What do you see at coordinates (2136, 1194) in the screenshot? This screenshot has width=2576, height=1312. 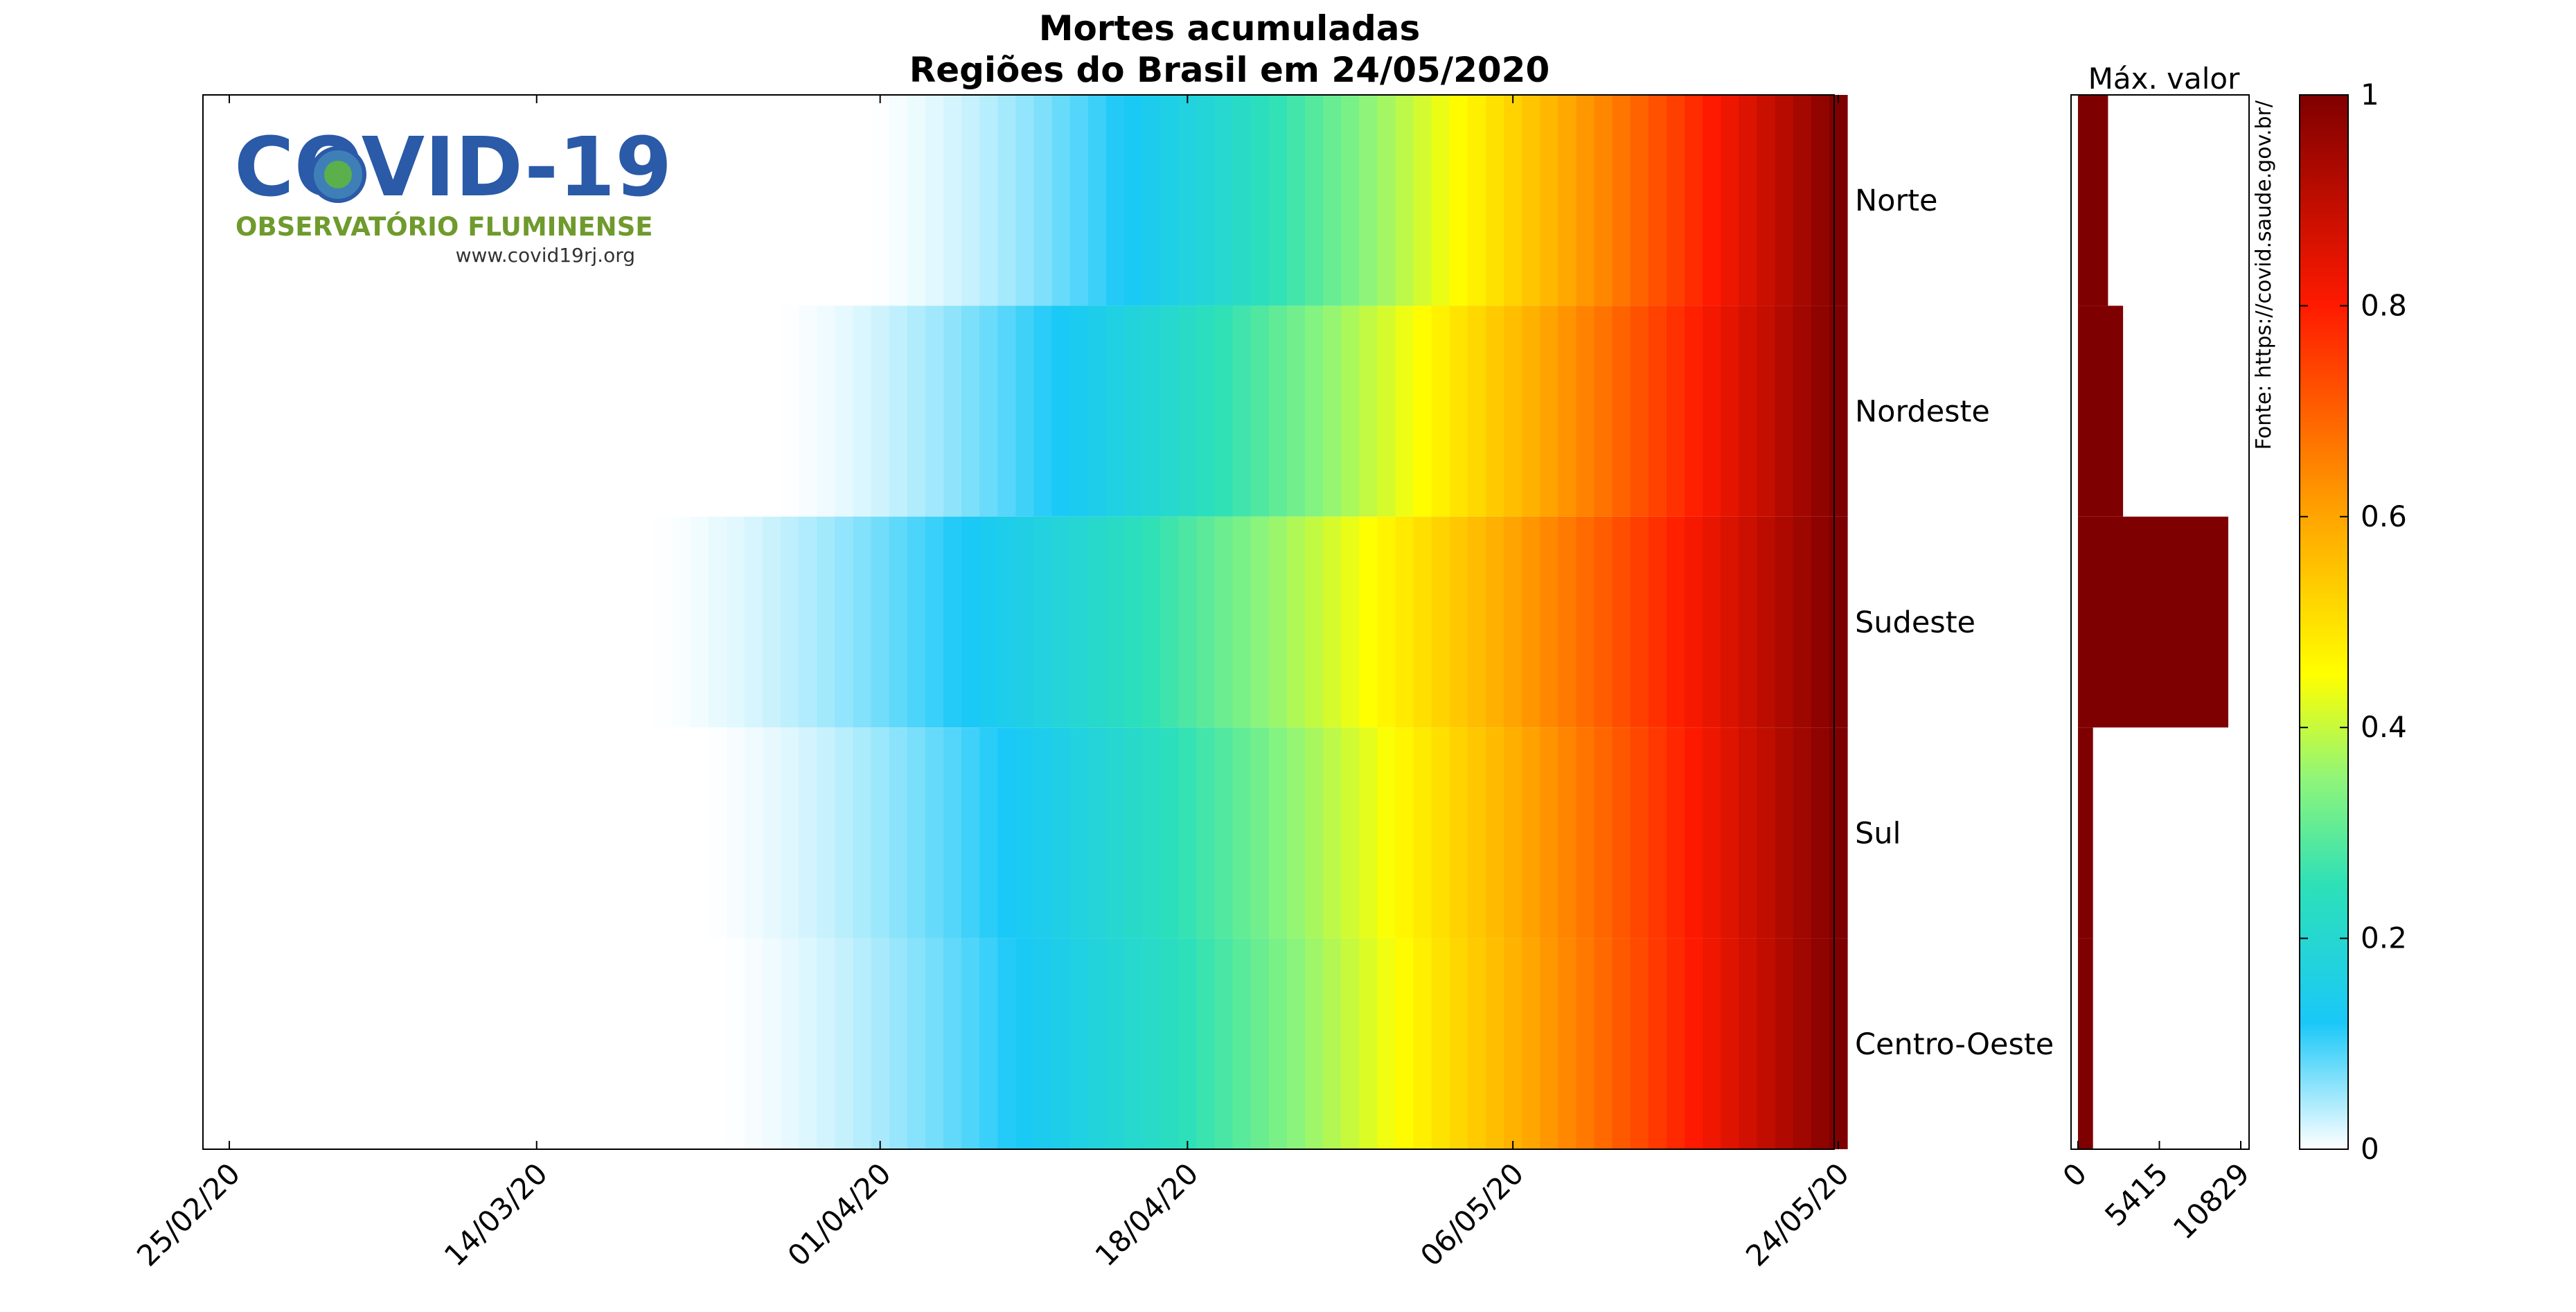 I see `bar-tick-label: 5415` at bounding box center [2136, 1194].